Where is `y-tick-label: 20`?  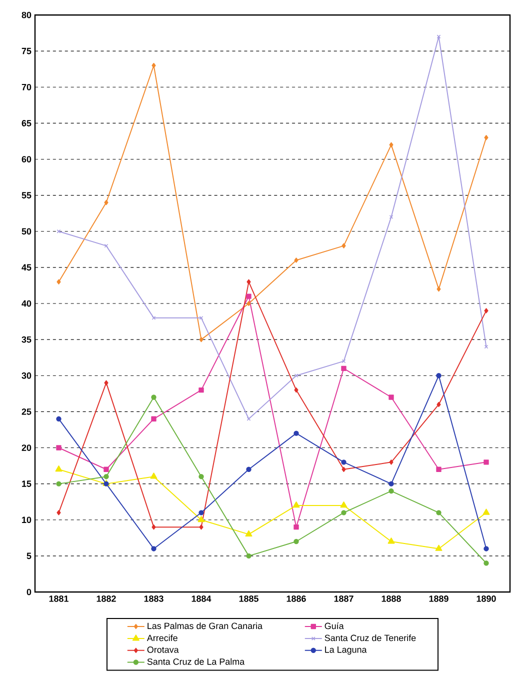 y-tick-label: 20 is located at coordinates (27, 447).